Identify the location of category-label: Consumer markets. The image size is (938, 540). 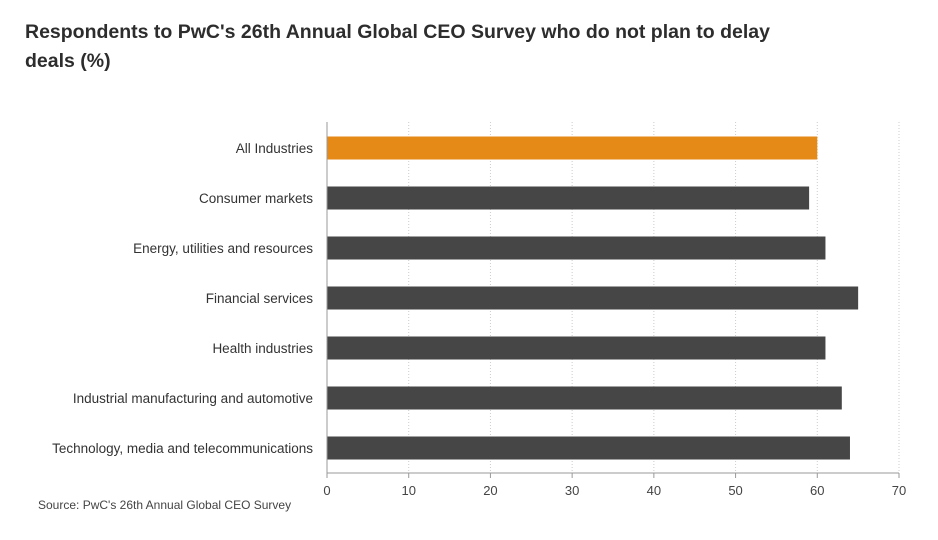
(256, 198).